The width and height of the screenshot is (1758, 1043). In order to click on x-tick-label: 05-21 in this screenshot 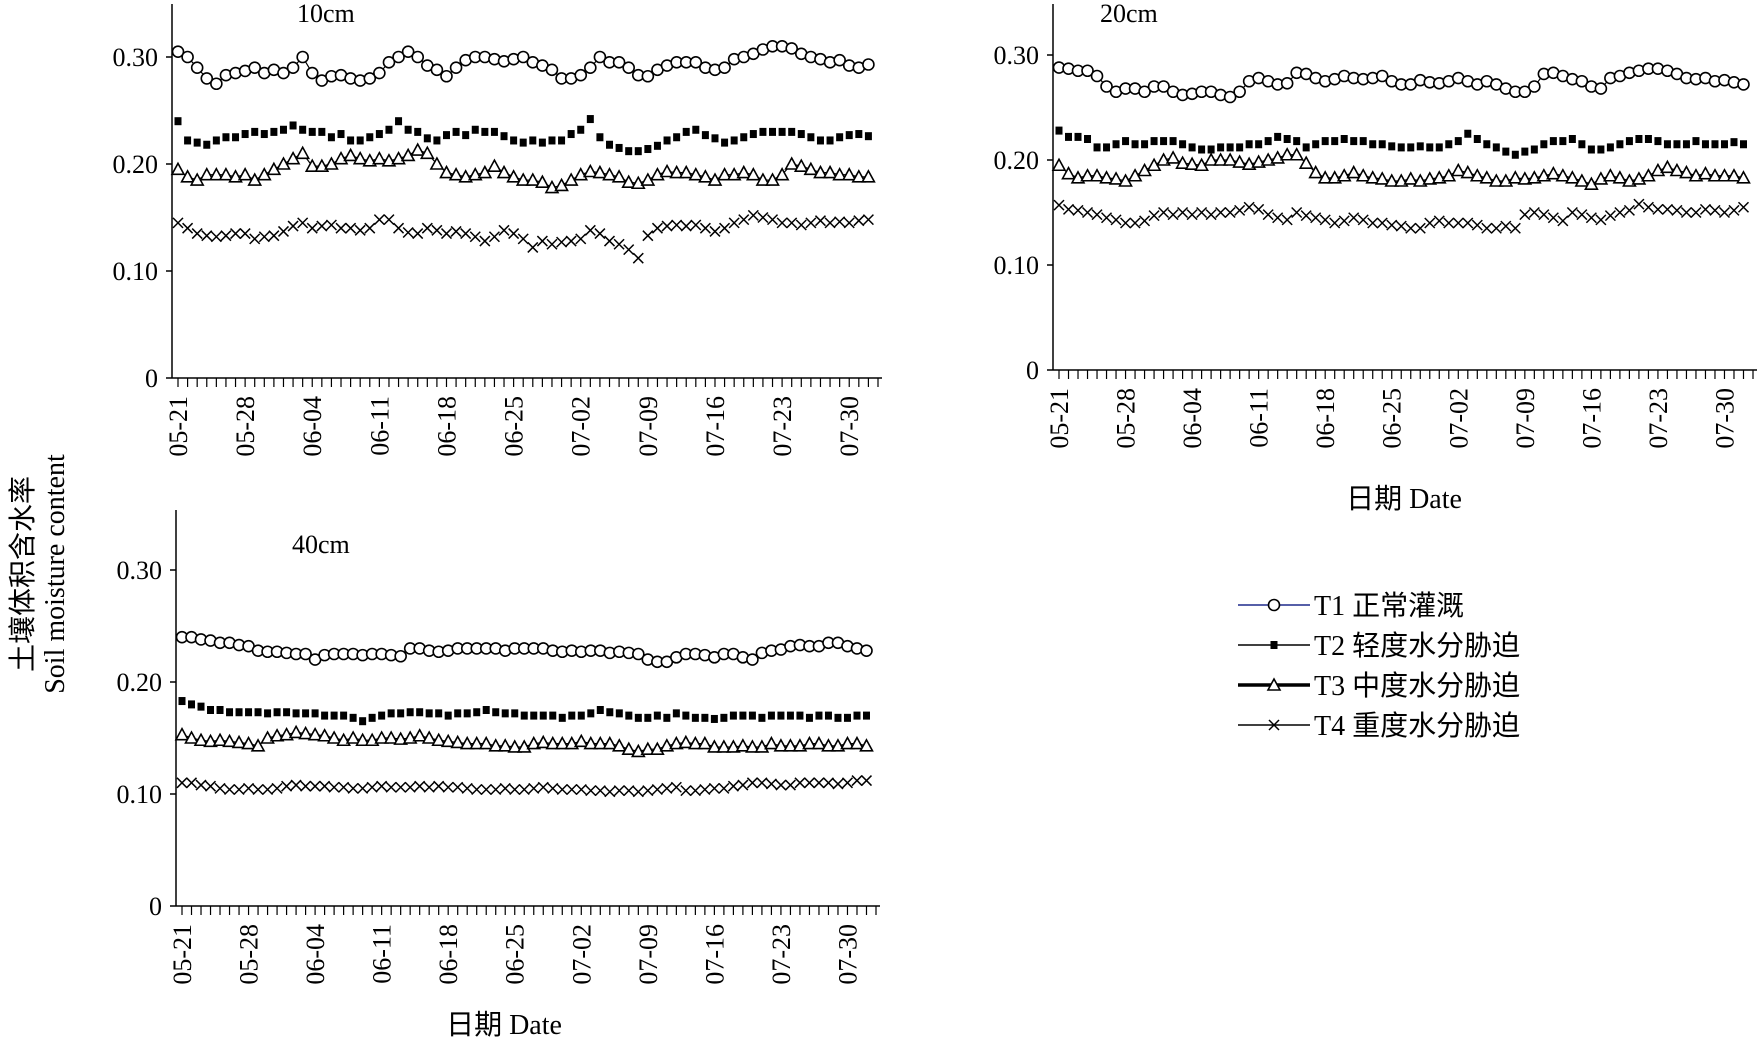, I will do `click(1059, 418)`.